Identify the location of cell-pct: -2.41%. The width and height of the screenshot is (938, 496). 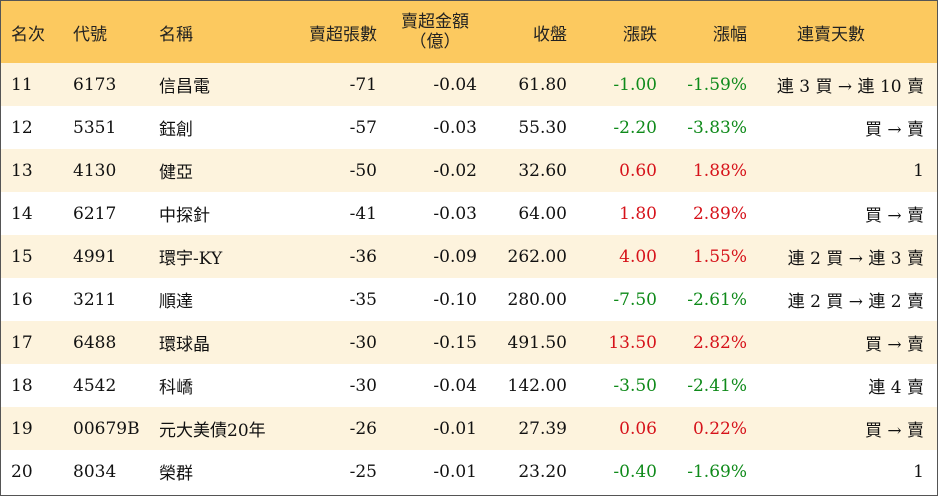
(717, 385).